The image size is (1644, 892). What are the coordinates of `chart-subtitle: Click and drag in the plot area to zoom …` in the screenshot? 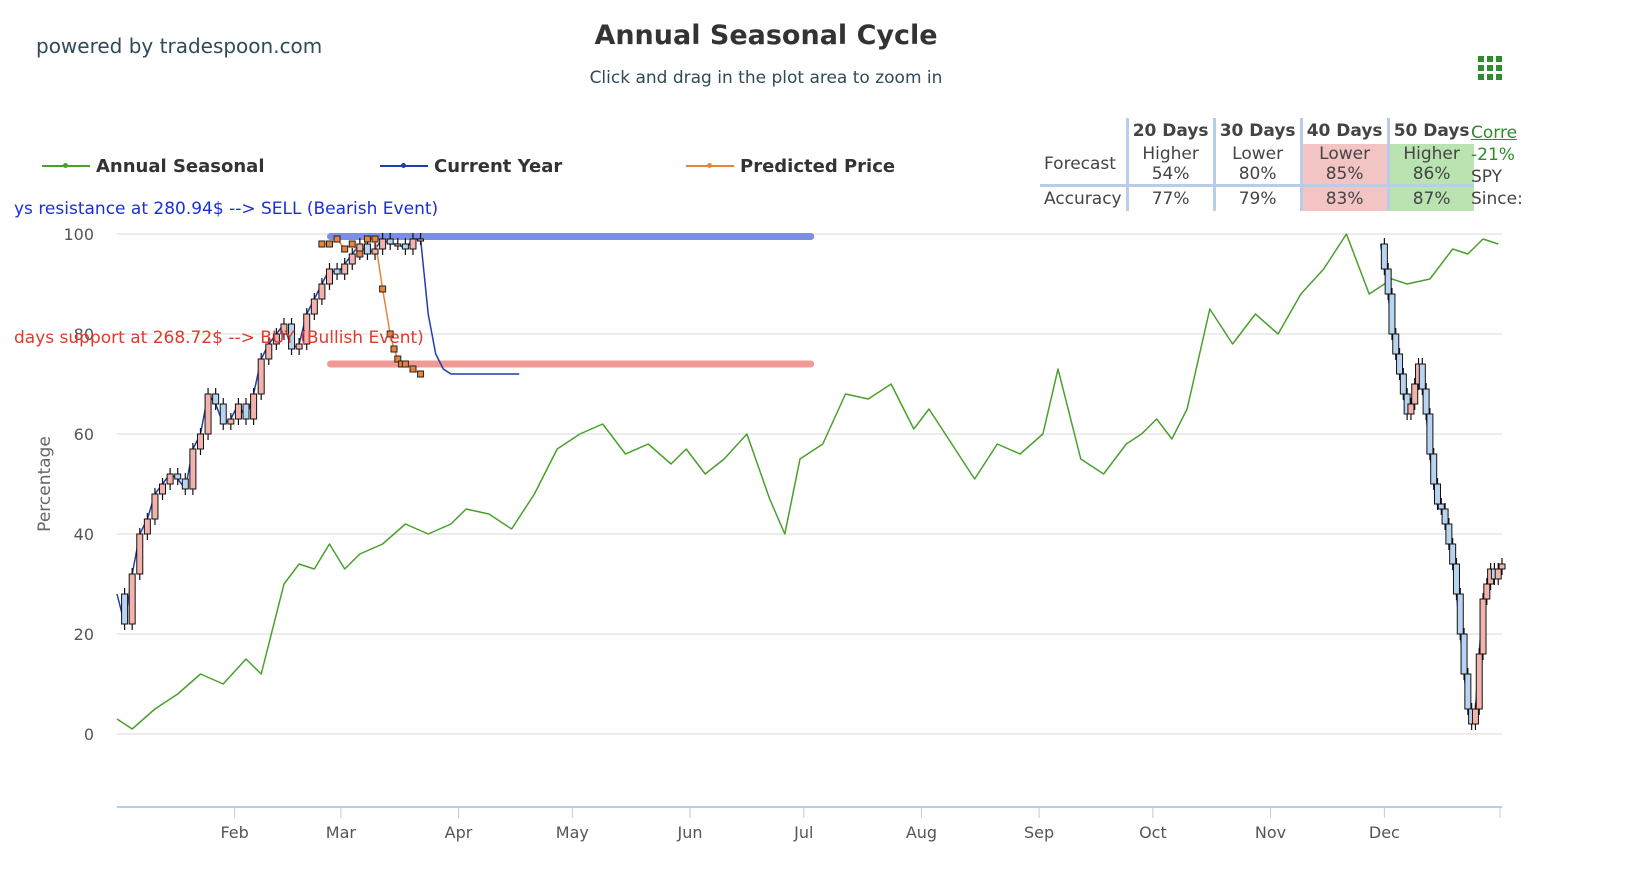 It's located at (766, 78).